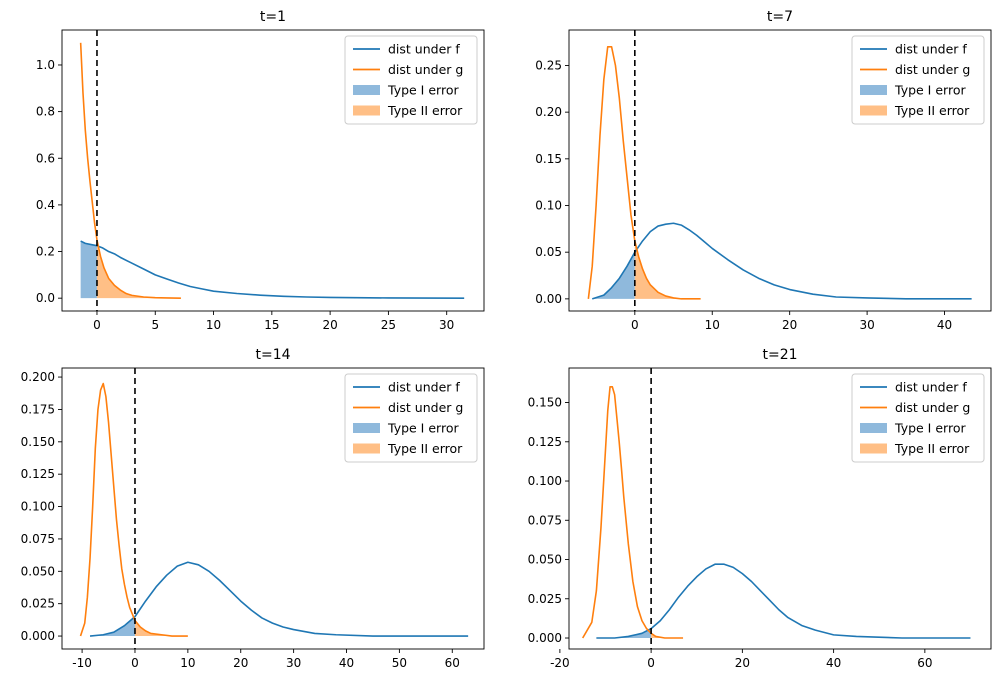 The image size is (999, 680). What do you see at coordinates (45, 158) in the screenshot?
I see `y-tick-label: 0.6` at bounding box center [45, 158].